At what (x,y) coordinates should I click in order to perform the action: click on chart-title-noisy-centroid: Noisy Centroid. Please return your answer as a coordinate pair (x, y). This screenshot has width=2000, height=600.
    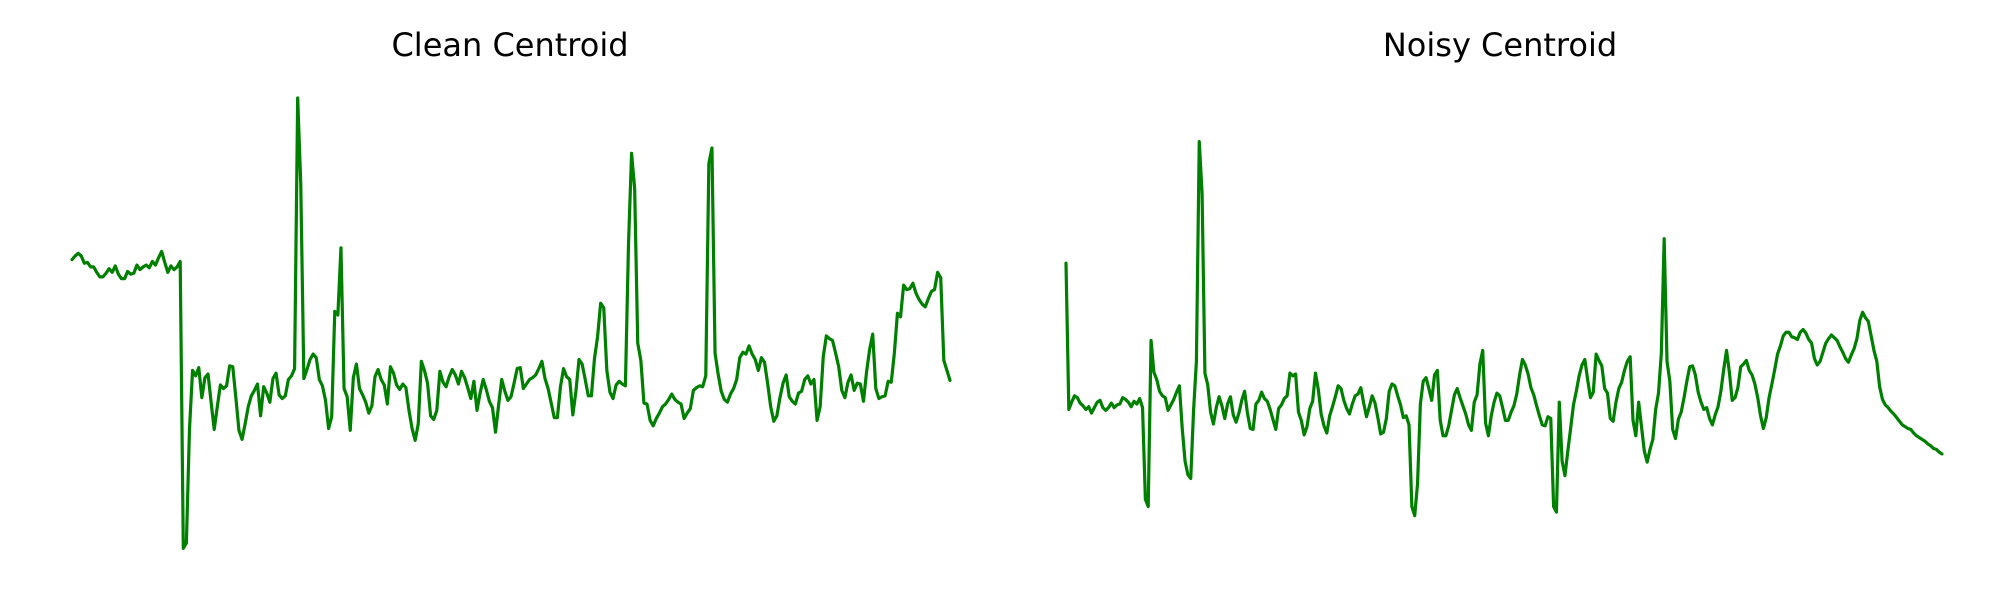
    Looking at the image, I should click on (1500, 45).